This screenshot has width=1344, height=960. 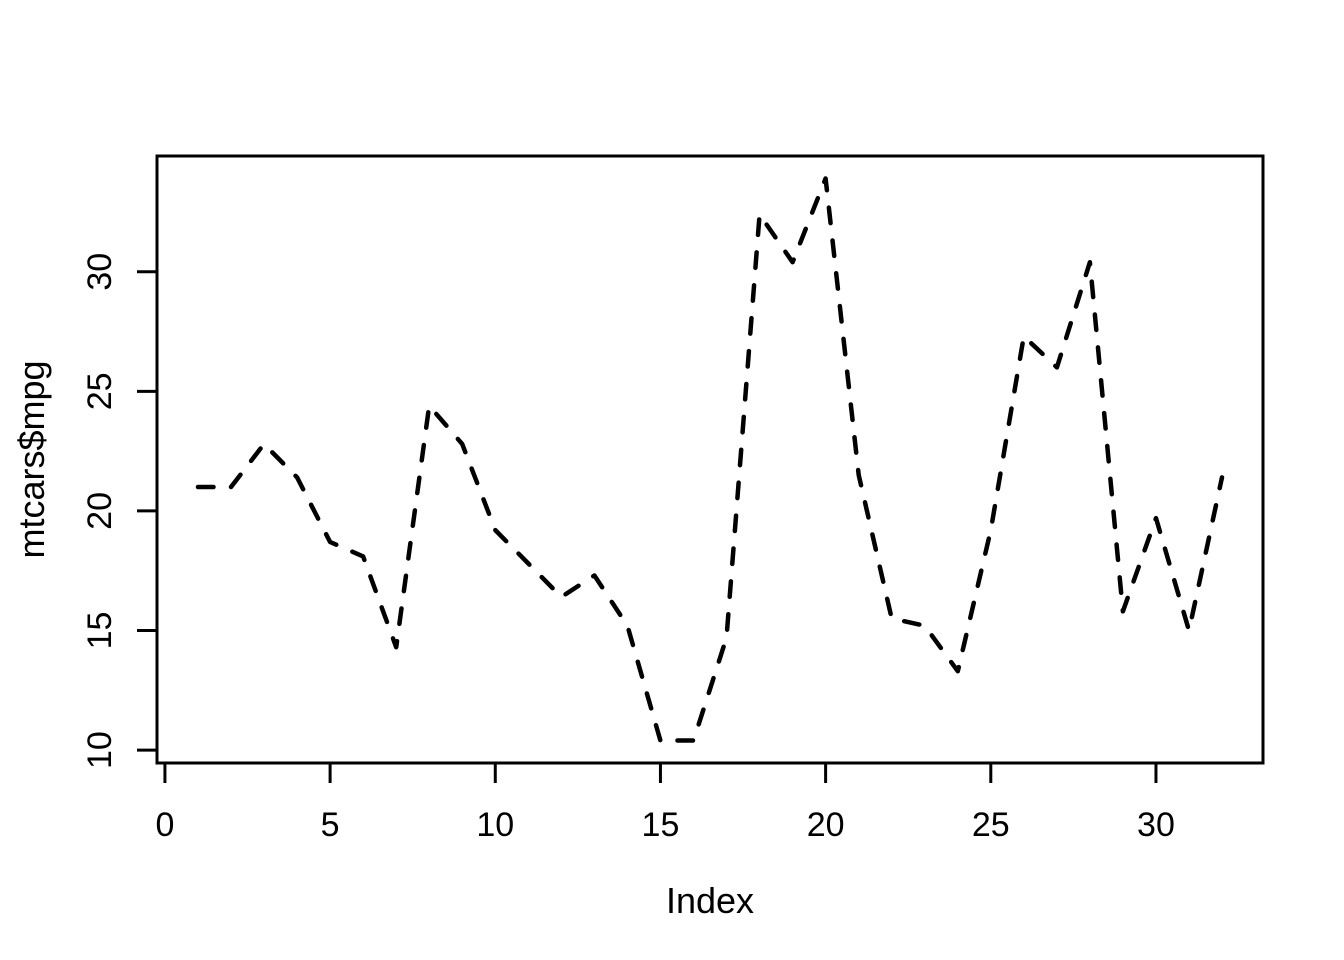 What do you see at coordinates (1156, 825) in the screenshot?
I see `x-tick-label: 30` at bounding box center [1156, 825].